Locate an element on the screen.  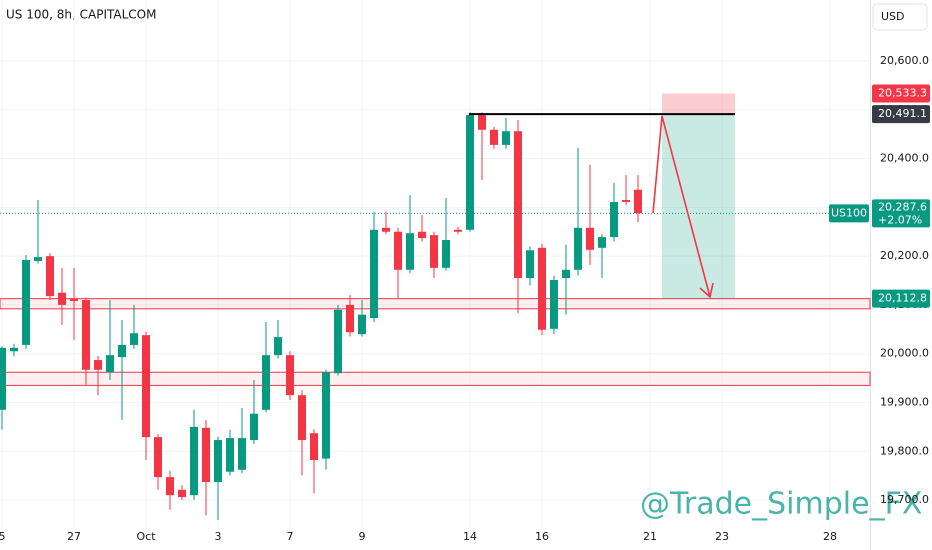
price-tag-label: 20,491.1 is located at coordinates (902, 113).